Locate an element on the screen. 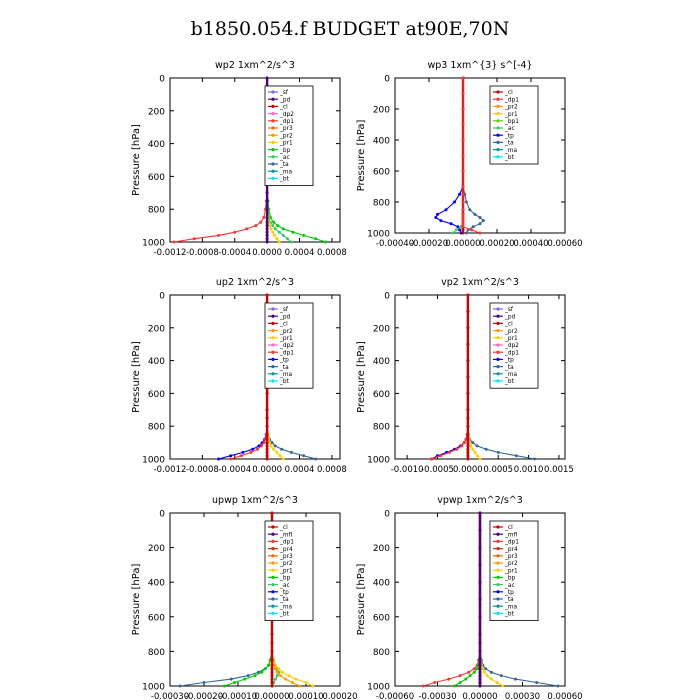  legend-marker-vpwp-cl is located at coordinates (498, 527).